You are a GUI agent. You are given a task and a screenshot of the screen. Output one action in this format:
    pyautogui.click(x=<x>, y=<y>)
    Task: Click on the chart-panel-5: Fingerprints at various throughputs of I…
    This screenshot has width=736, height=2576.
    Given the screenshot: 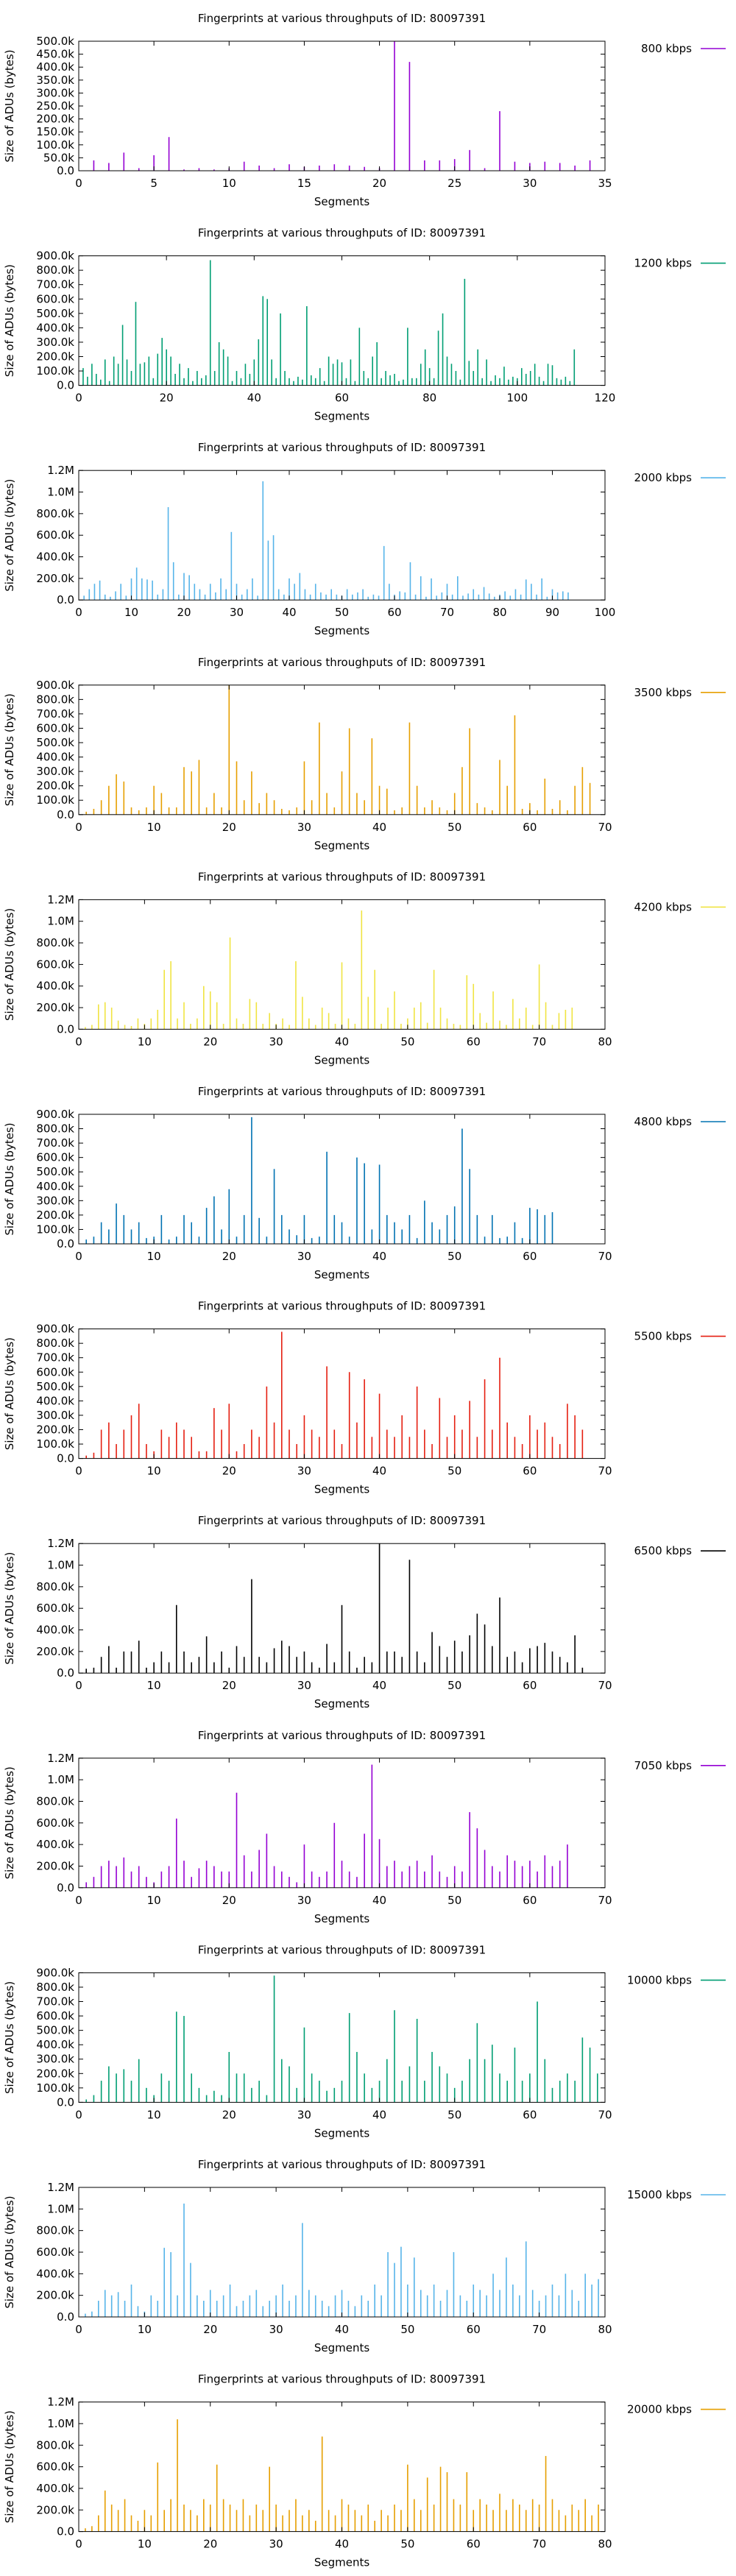 What is the action you would take?
    pyautogui.click(x=364, y=1183)
    